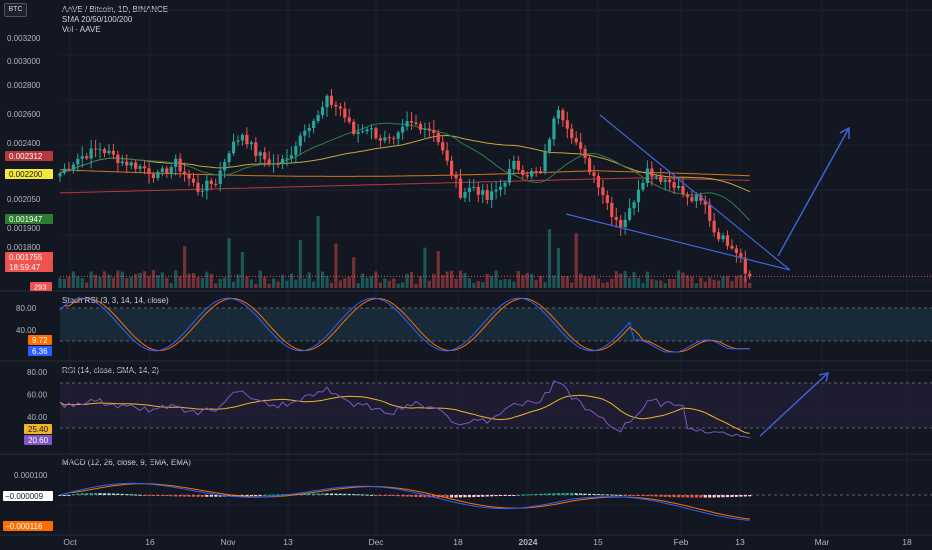 The width and height of the screenshot is (932, 550). What do you see at coordinates (24, 496) in the screenshot?
I see `macd-current-label: −0.000009` at bounding box center [24, 496].